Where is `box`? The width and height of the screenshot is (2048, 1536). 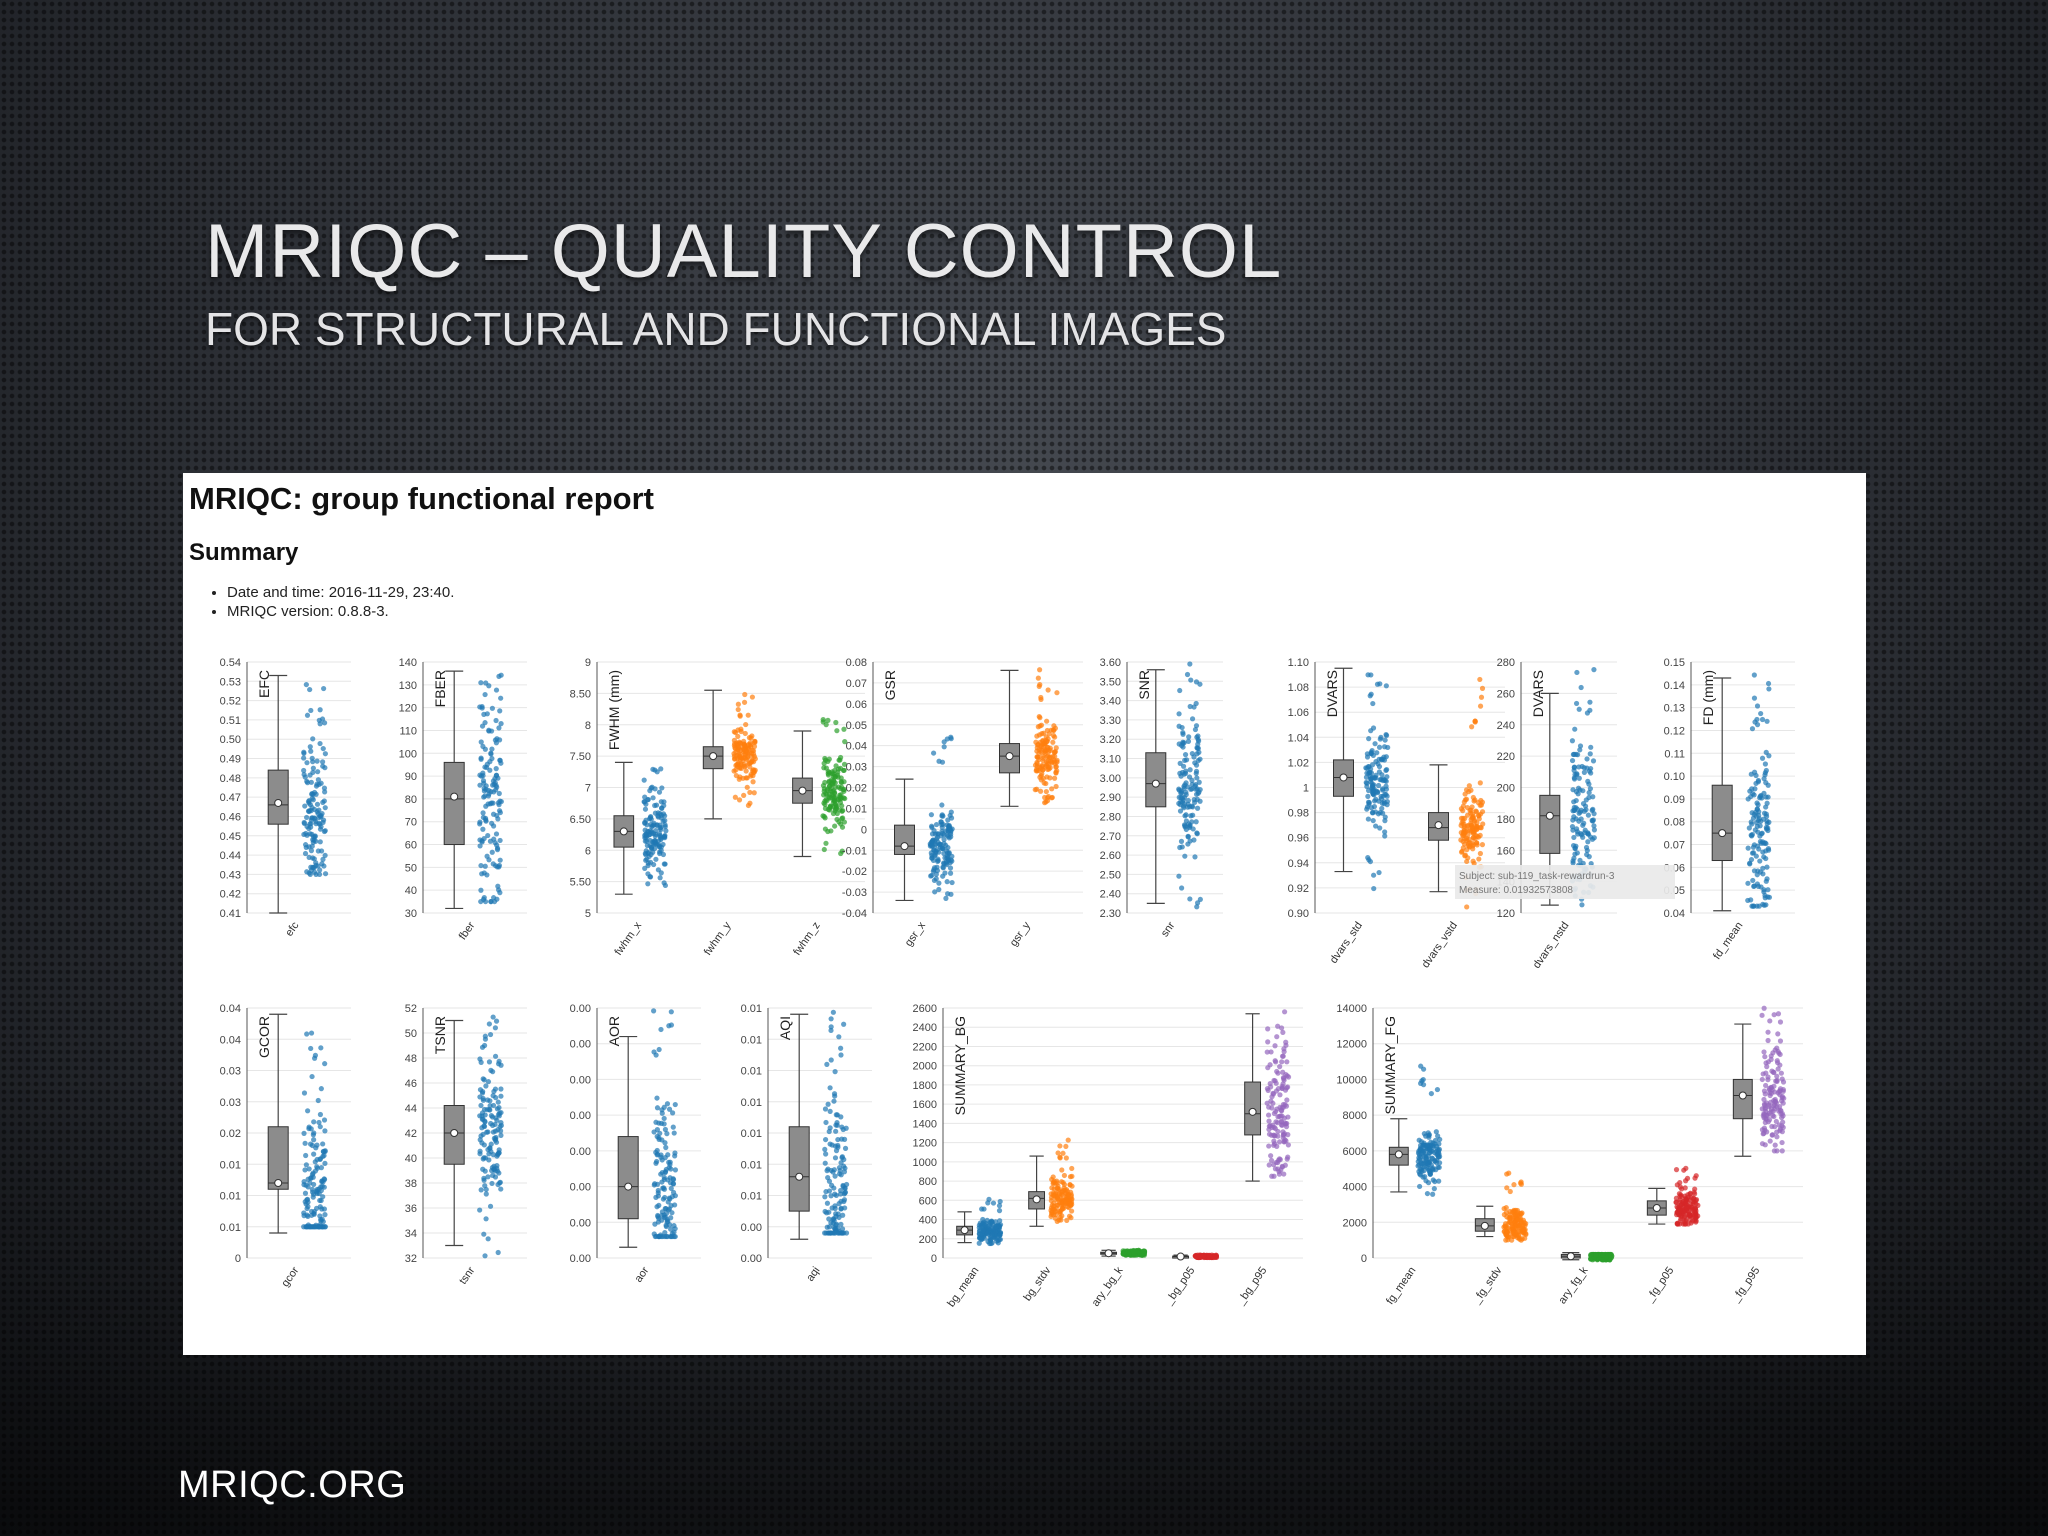
box is located at coordinates (904, 839).